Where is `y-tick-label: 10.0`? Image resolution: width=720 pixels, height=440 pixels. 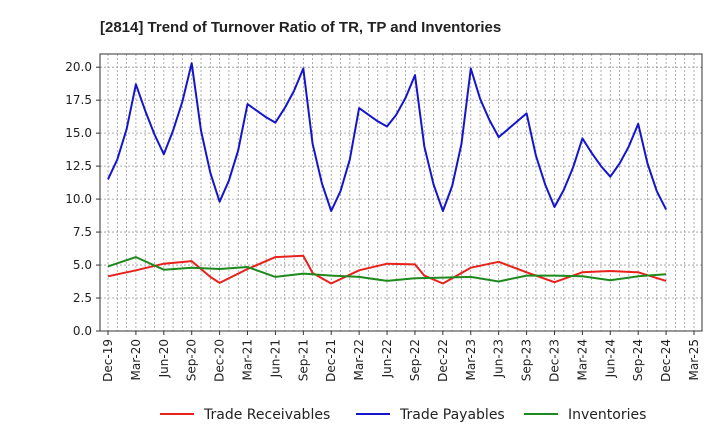 y-tick-label: 10.0 is located at coordinates (78, 199).